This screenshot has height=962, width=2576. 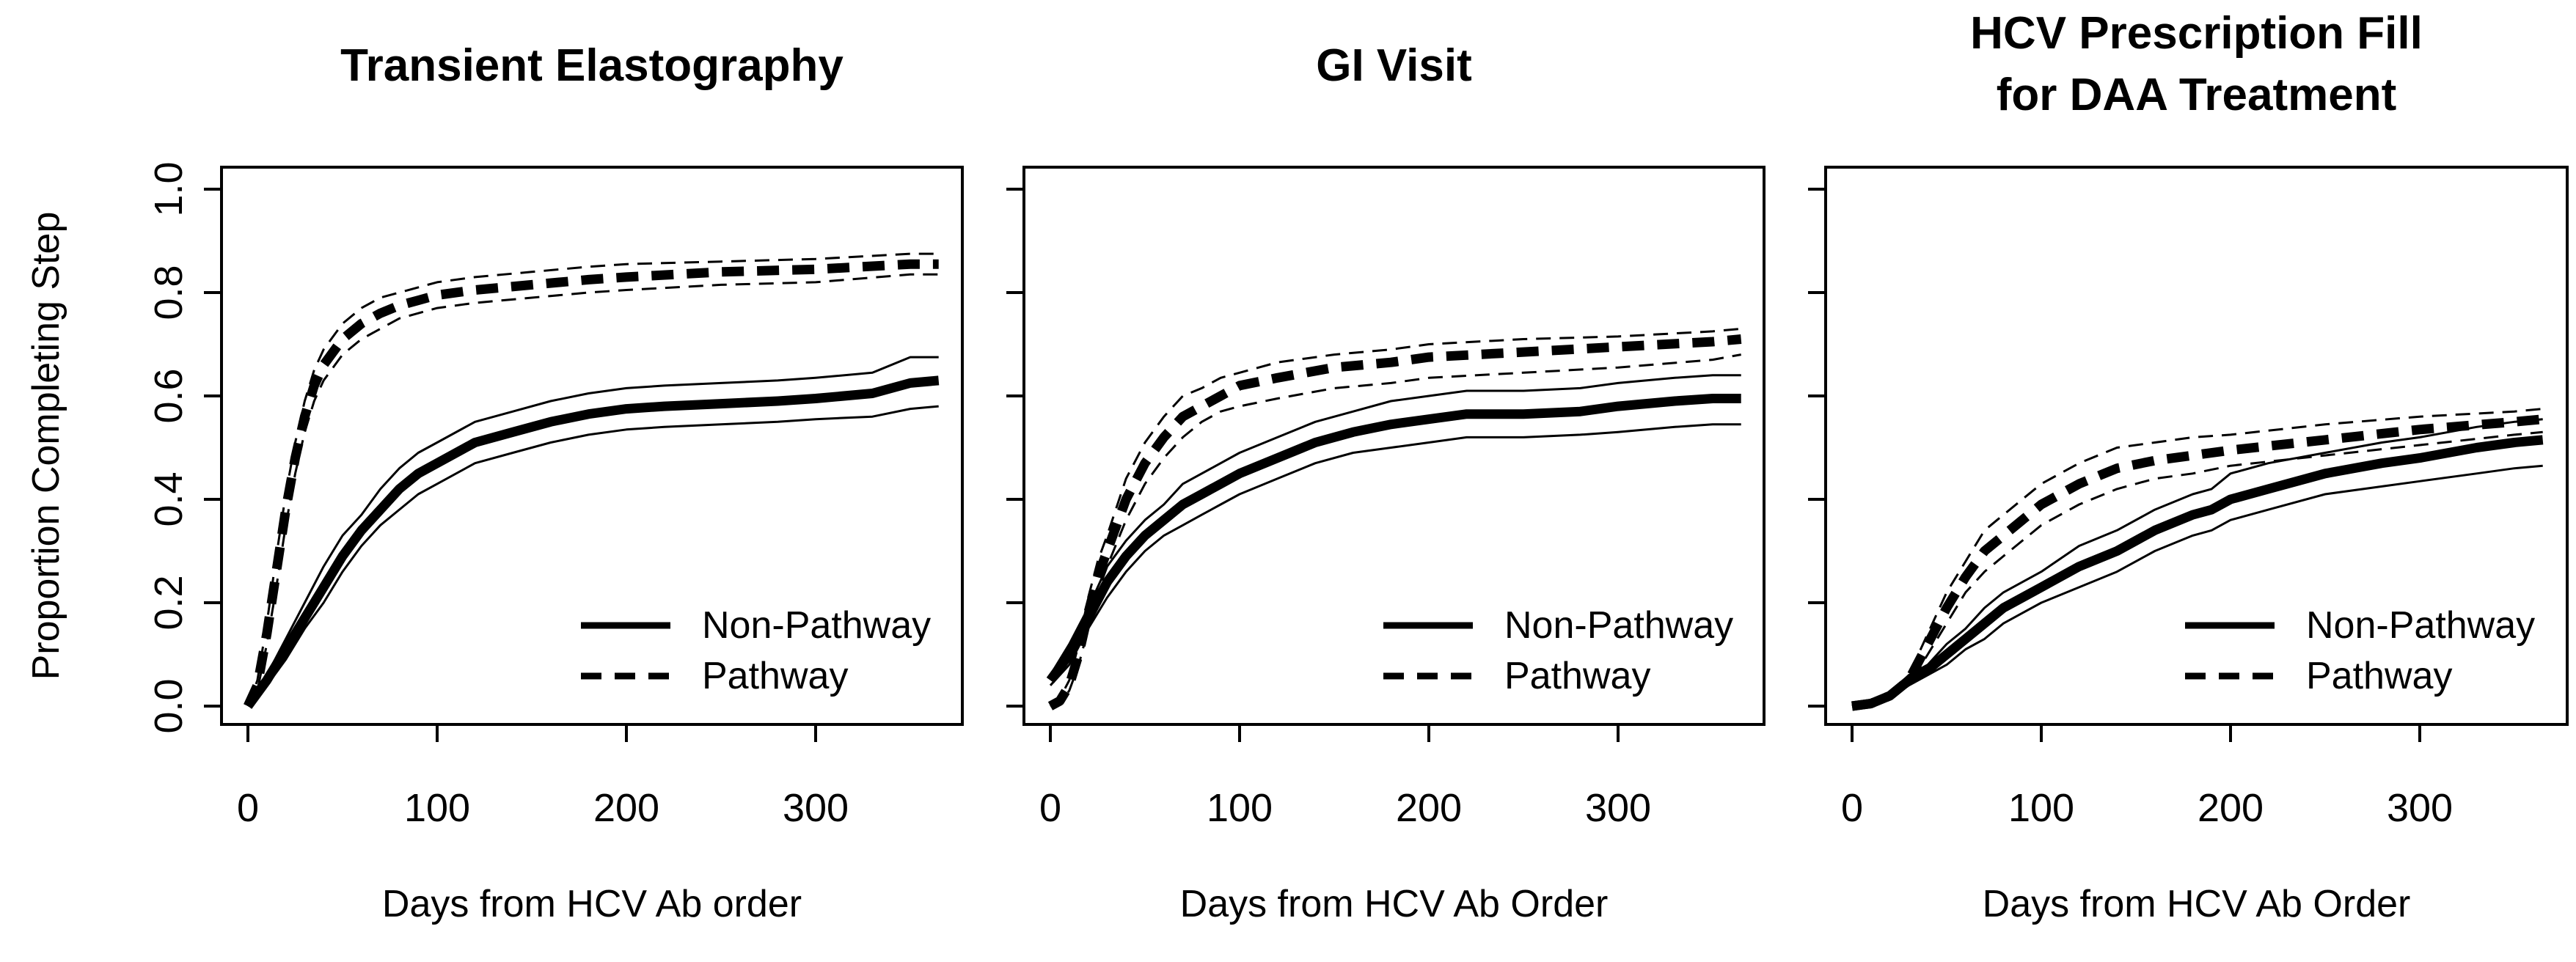 I want to click on y-tick-label: 0.0, so click(x=169, y=705).